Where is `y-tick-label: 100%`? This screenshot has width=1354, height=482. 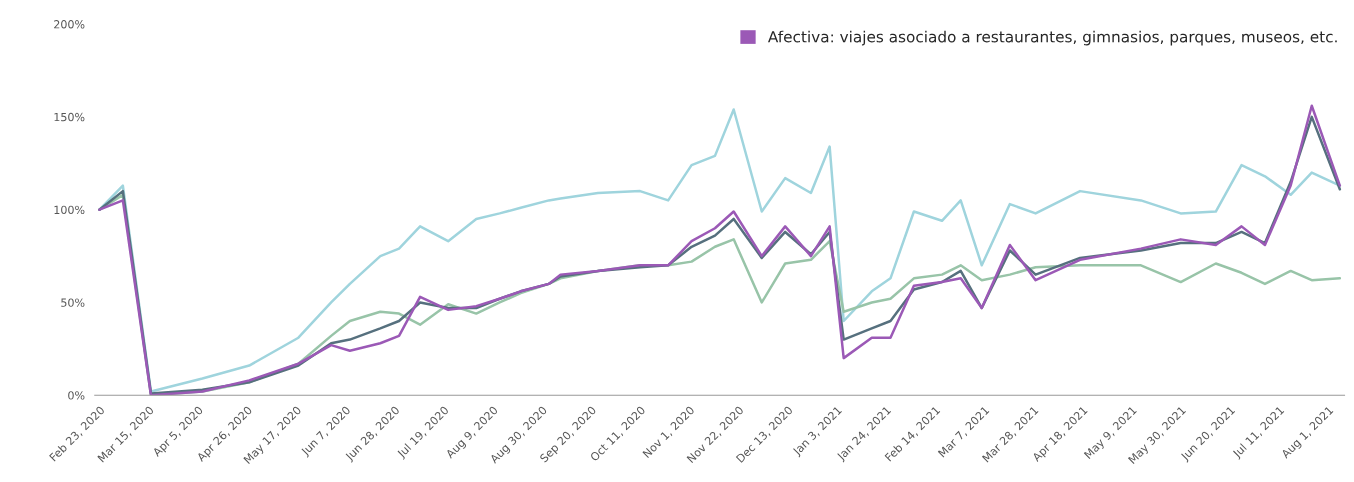 y-tick-label: 100% is located at coordinates (69, 210).